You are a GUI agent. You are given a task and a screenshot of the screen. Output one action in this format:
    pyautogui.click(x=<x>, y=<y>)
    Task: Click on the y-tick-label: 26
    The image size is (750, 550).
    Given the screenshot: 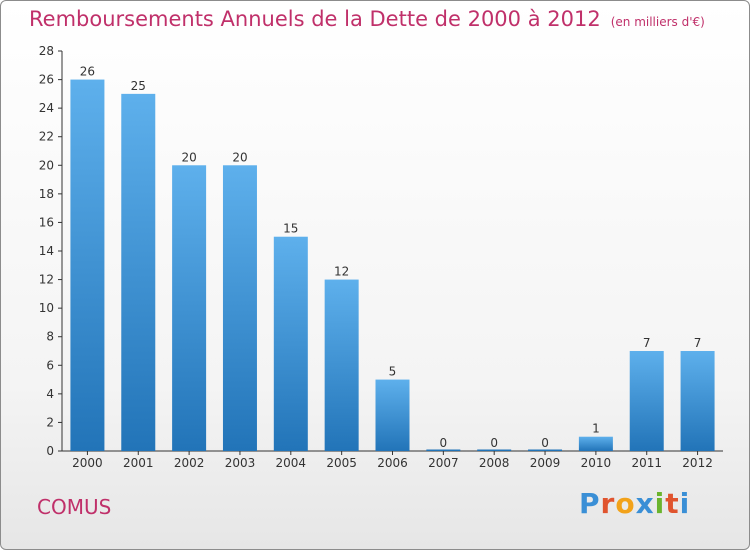 What is the action you would take?
    pyautogui.click(x=46, y=80)
    